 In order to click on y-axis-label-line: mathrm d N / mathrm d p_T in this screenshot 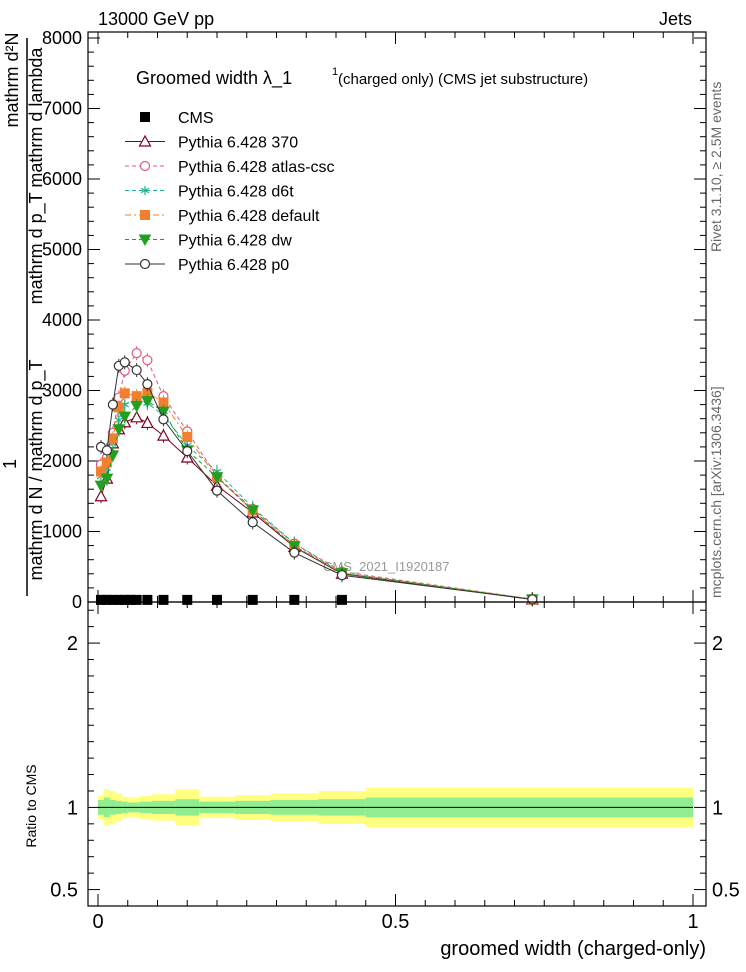, I will do `click(36, 469)`.